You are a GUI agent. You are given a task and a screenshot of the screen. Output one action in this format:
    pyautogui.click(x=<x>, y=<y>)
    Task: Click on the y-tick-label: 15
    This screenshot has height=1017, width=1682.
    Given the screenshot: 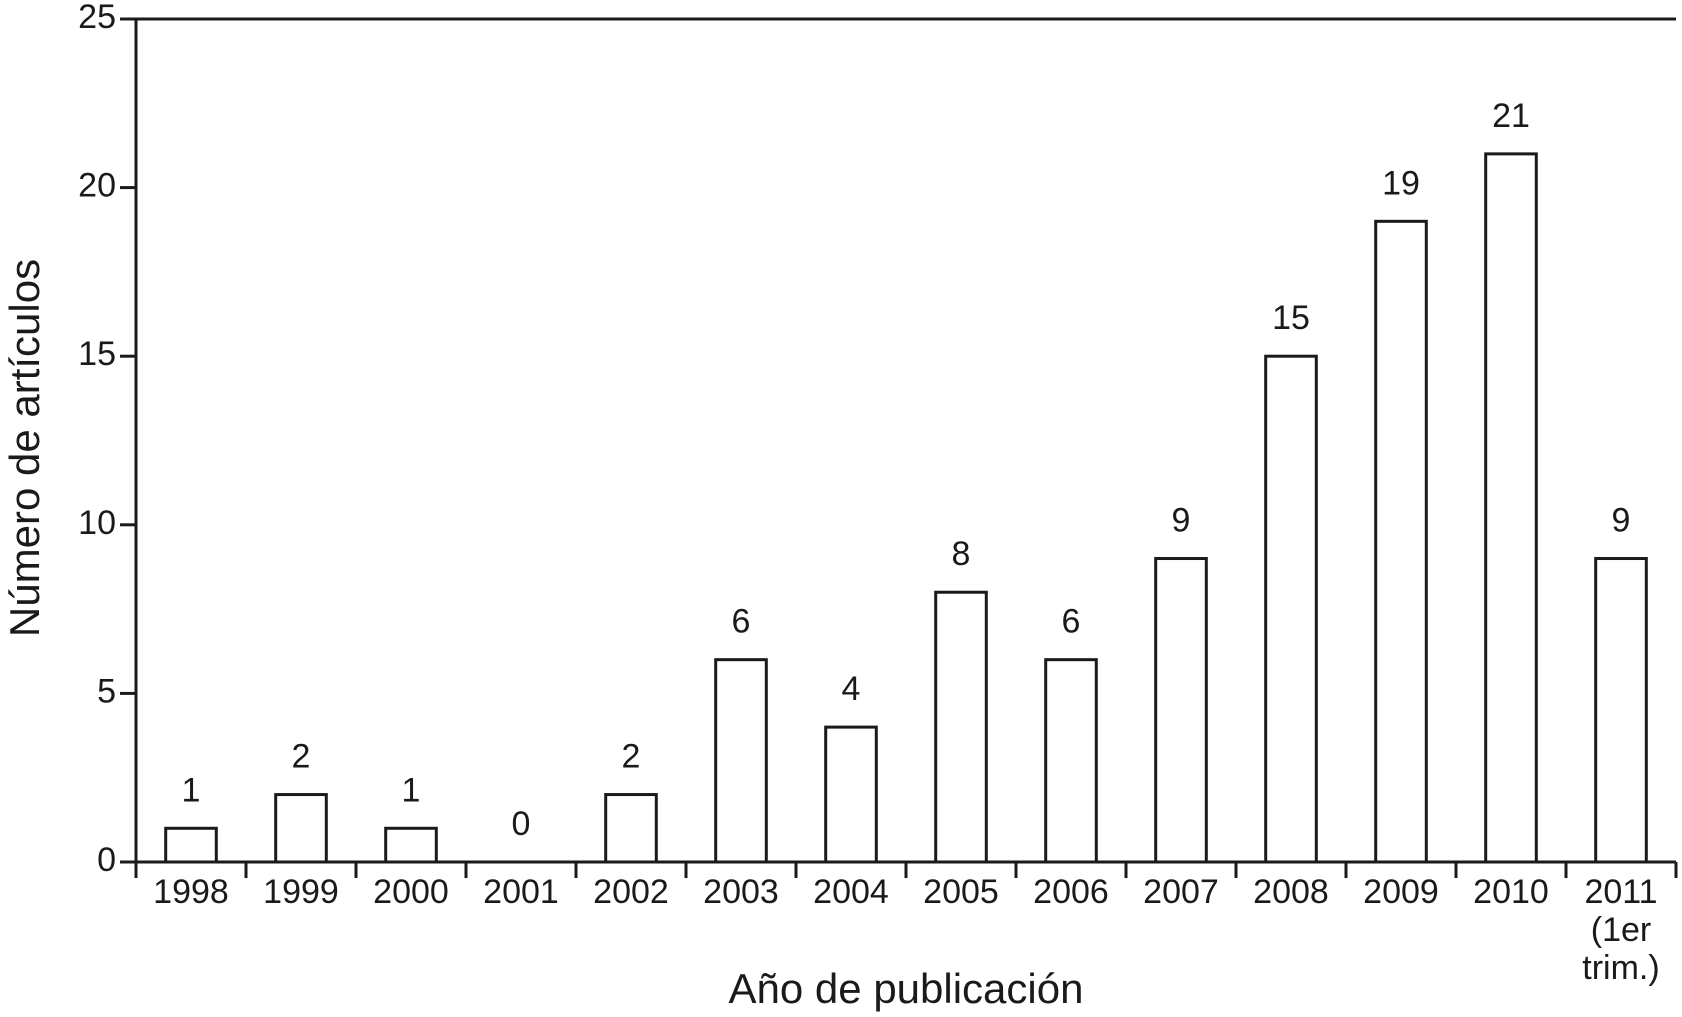 What is the action you would take?
    pyautogui.click(x=97, y=354)
    